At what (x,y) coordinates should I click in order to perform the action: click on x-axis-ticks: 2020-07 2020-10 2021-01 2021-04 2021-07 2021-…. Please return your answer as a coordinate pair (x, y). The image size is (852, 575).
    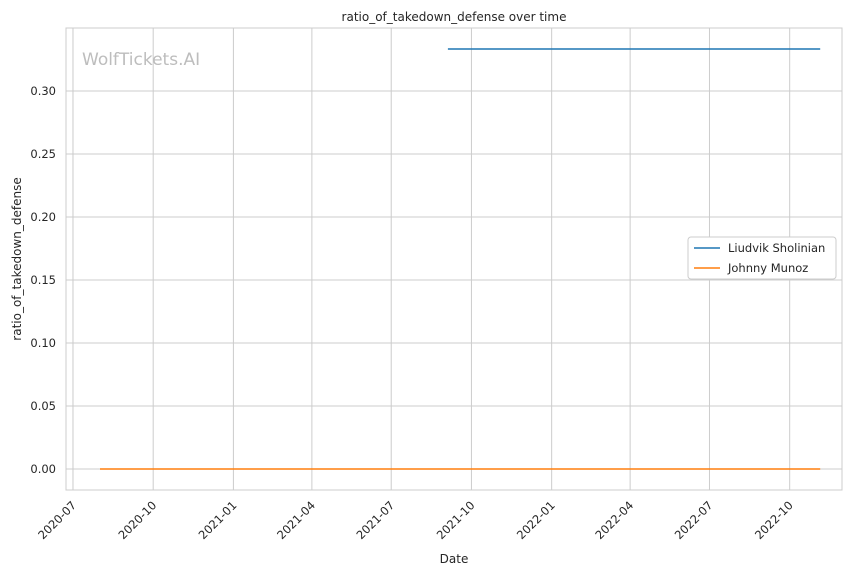
    Looking at the image, I should click on (415, 520).